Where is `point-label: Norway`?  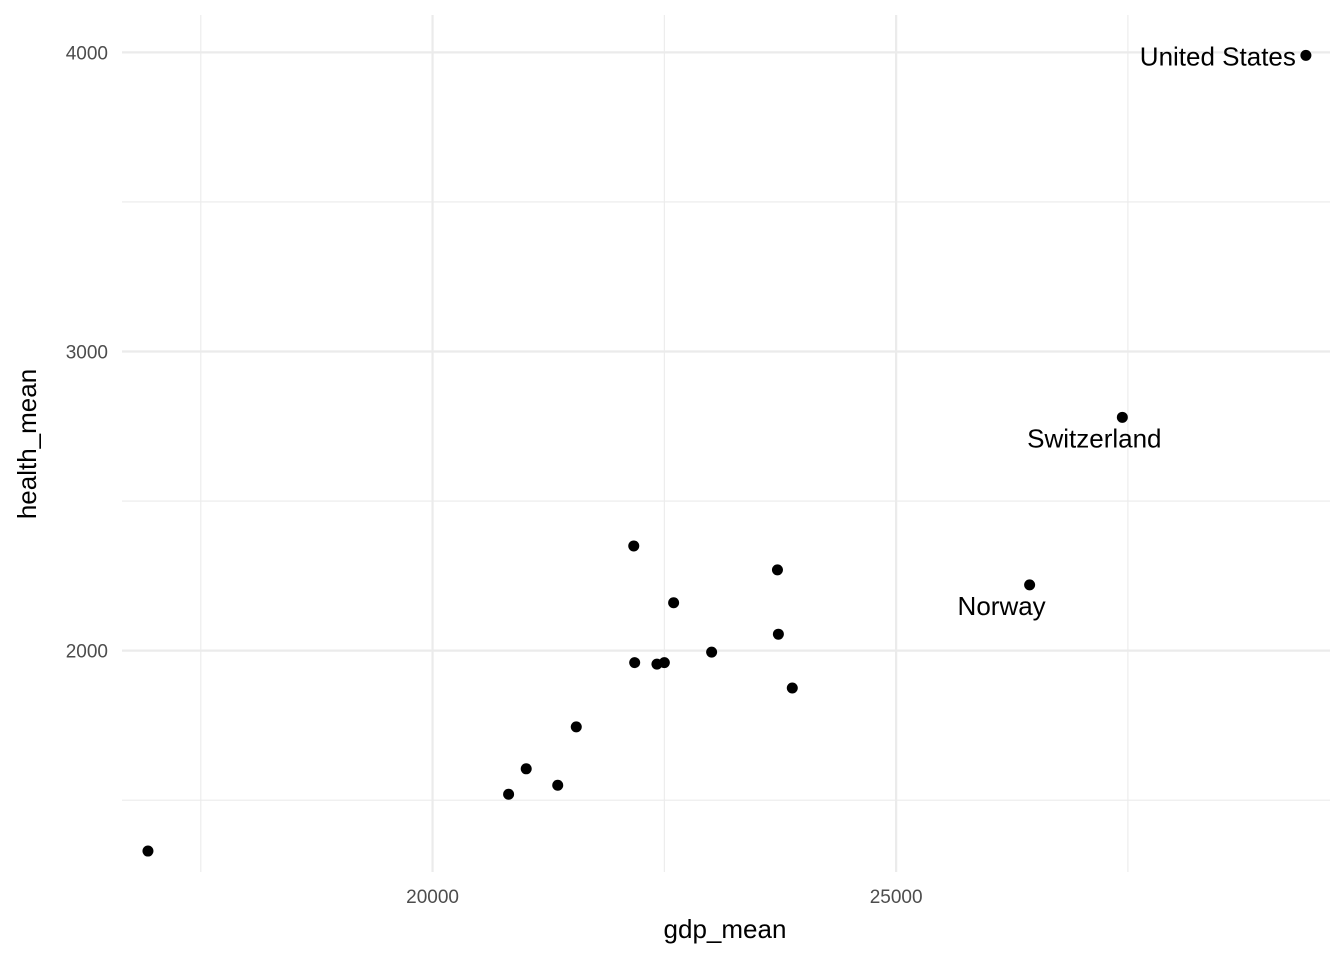
point-label: Norway is located at coordinates (1002, 606).